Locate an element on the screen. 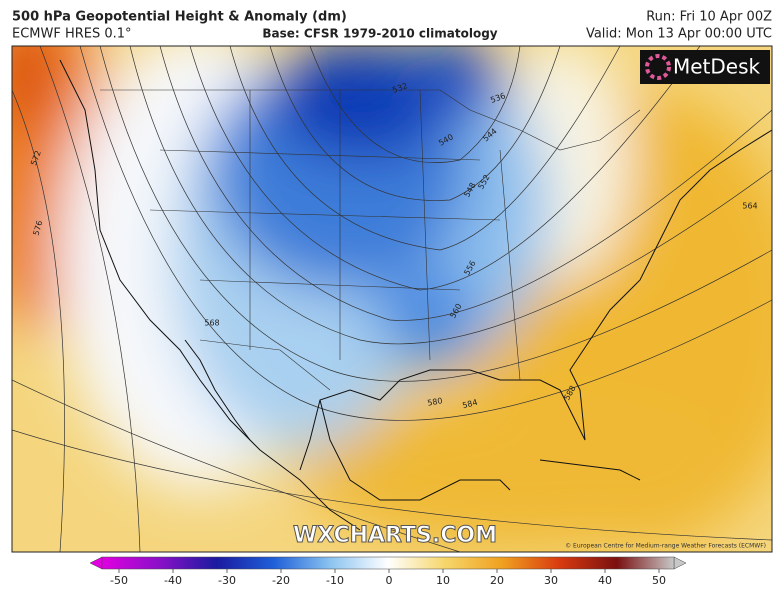 The height and width of the screenshot is (604, 784). contour-label: 584 is located at coordinates (469, 404).